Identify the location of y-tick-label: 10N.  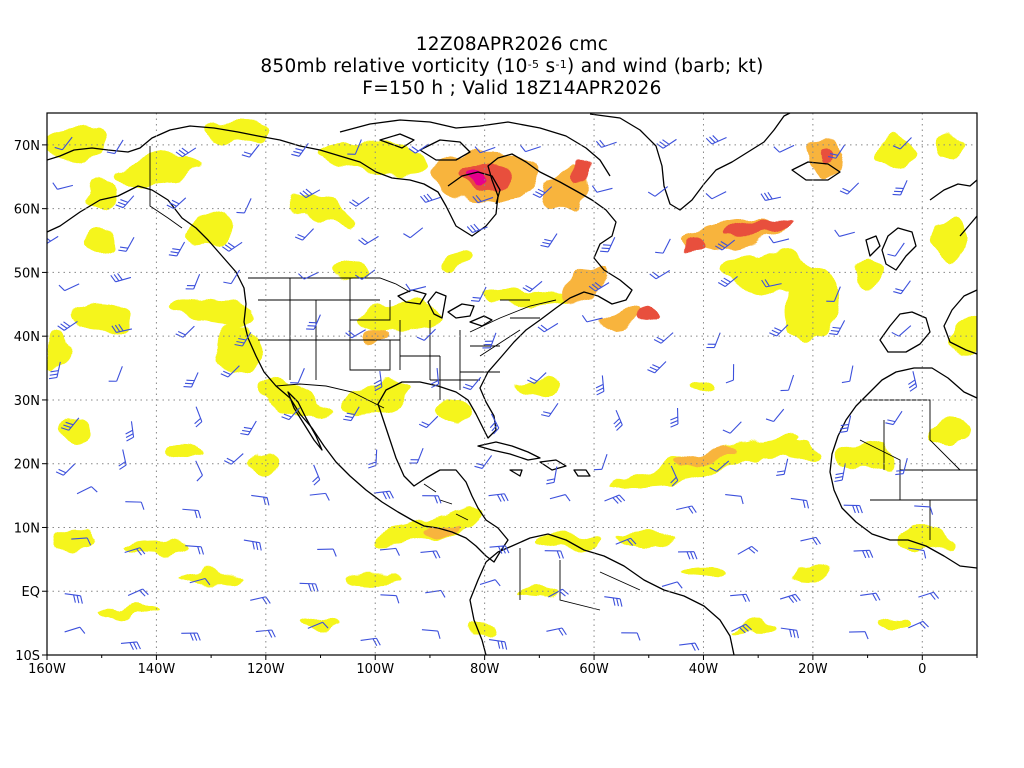
(27, 528).